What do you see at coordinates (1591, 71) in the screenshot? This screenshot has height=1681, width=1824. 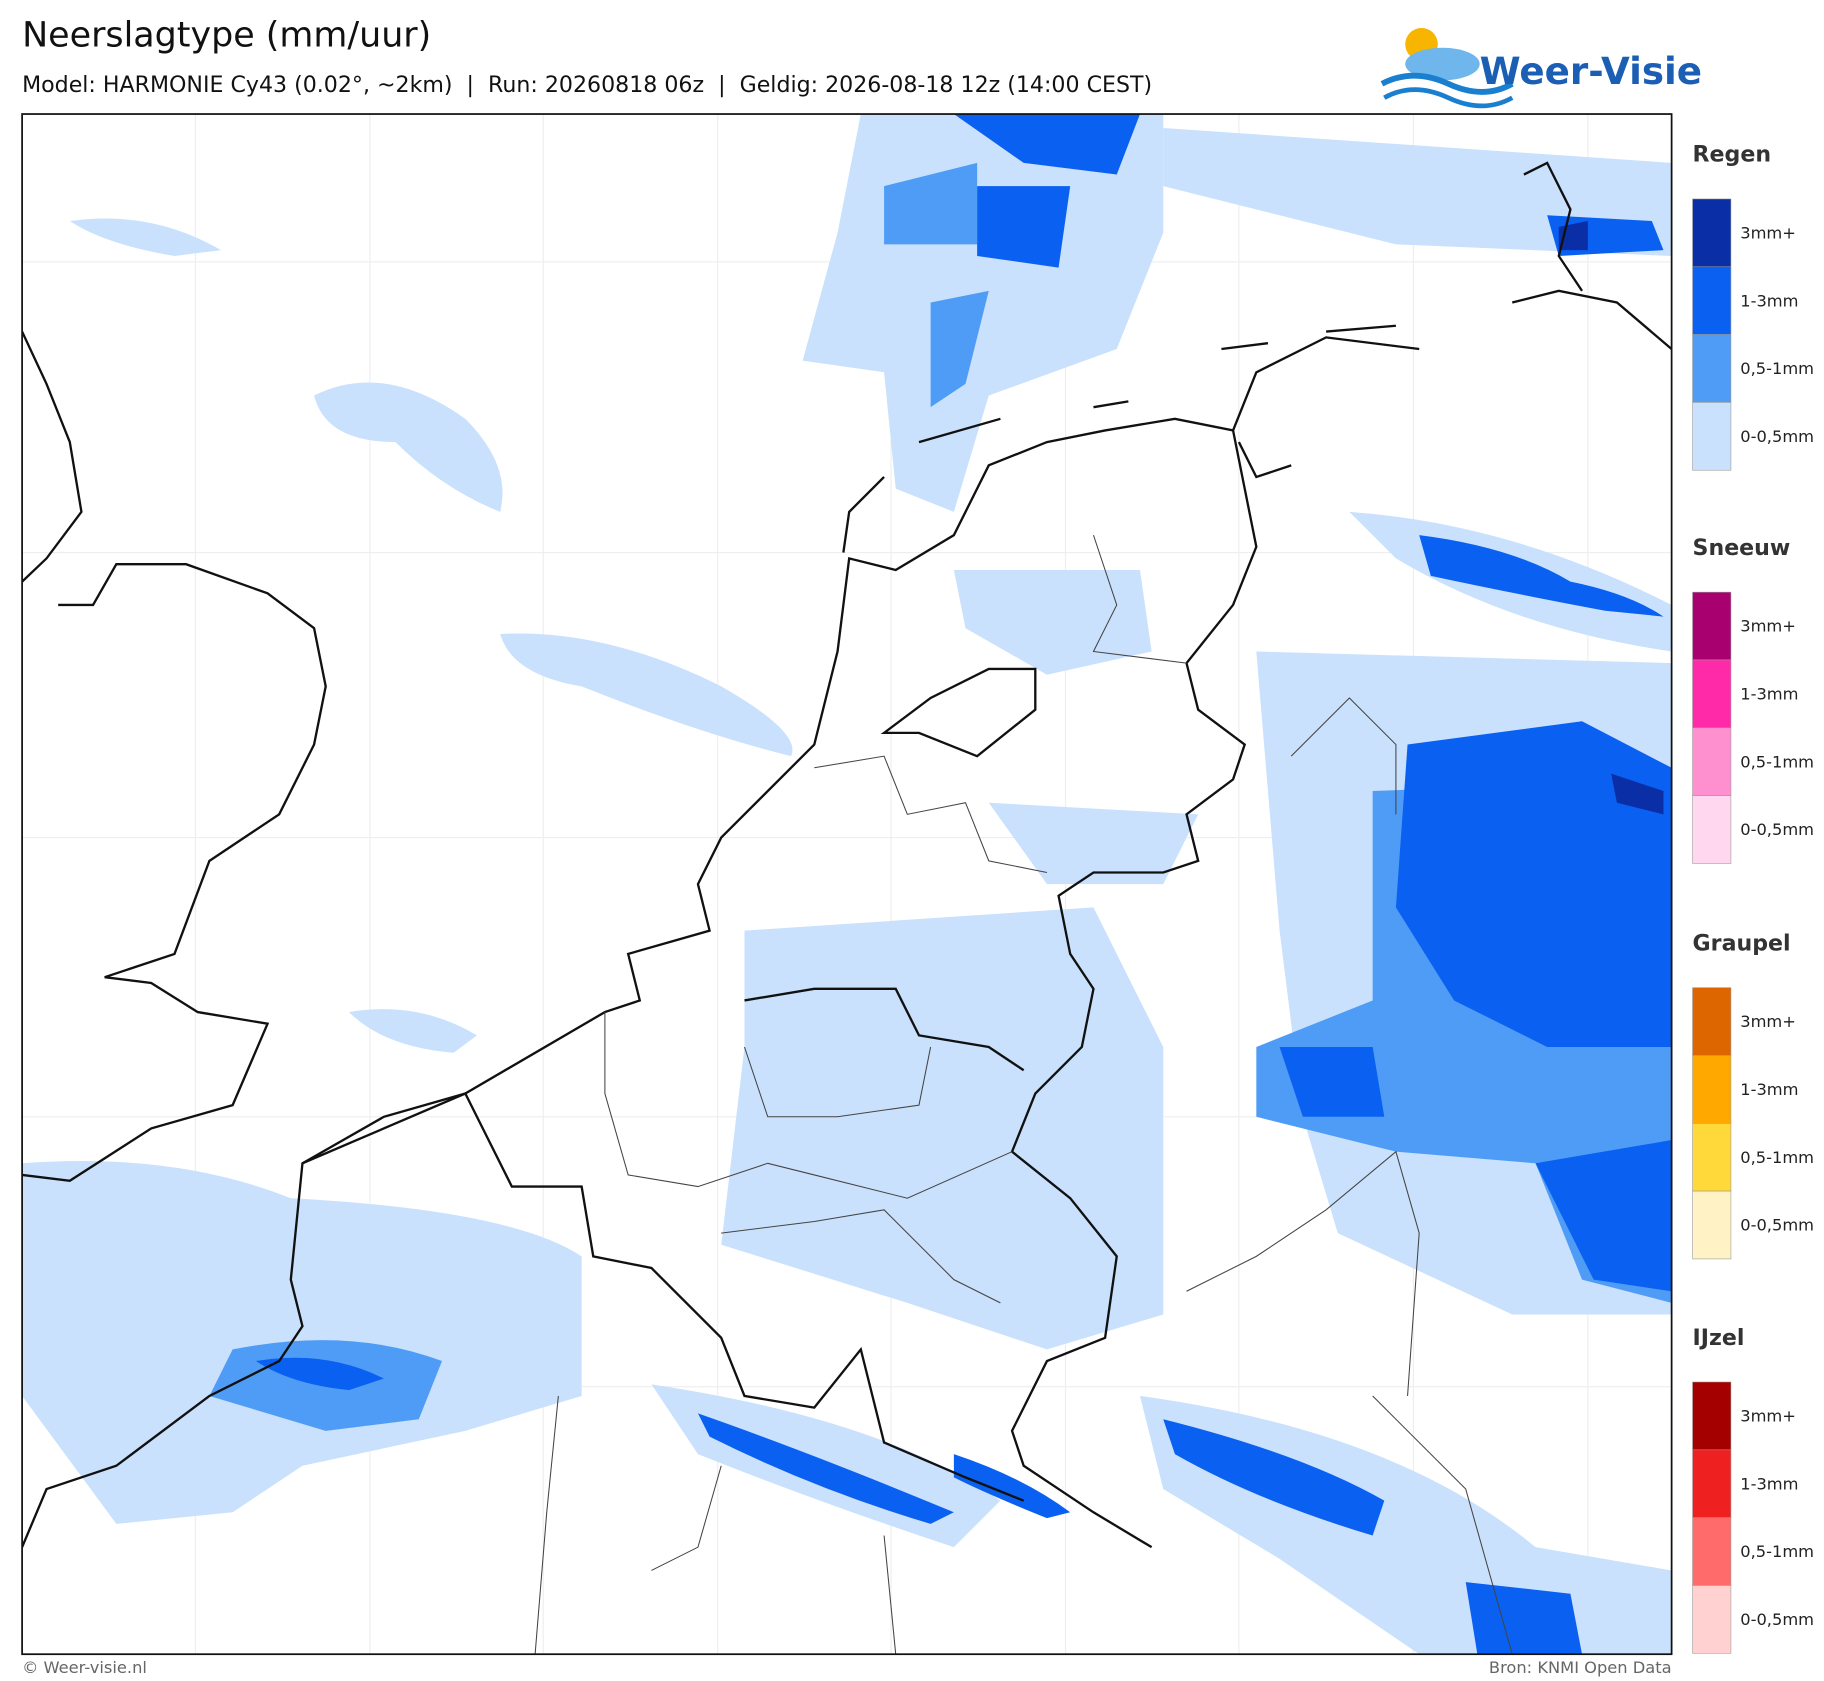 I see `logo-text: Weer-Visie` at bounding box center [1591, 71].